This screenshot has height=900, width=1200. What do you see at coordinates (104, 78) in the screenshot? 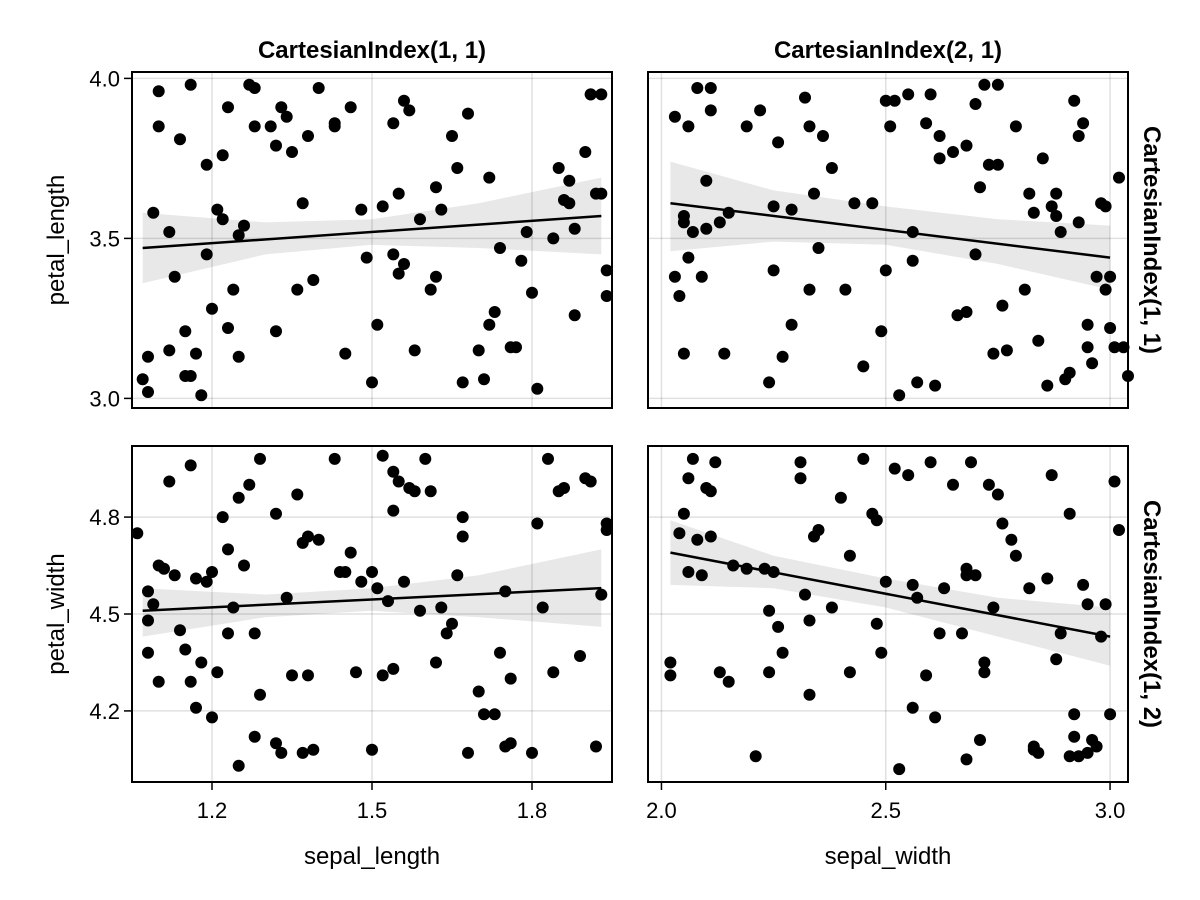
I see `y-tick-label: 4.0` at bounding box center [104, 78].